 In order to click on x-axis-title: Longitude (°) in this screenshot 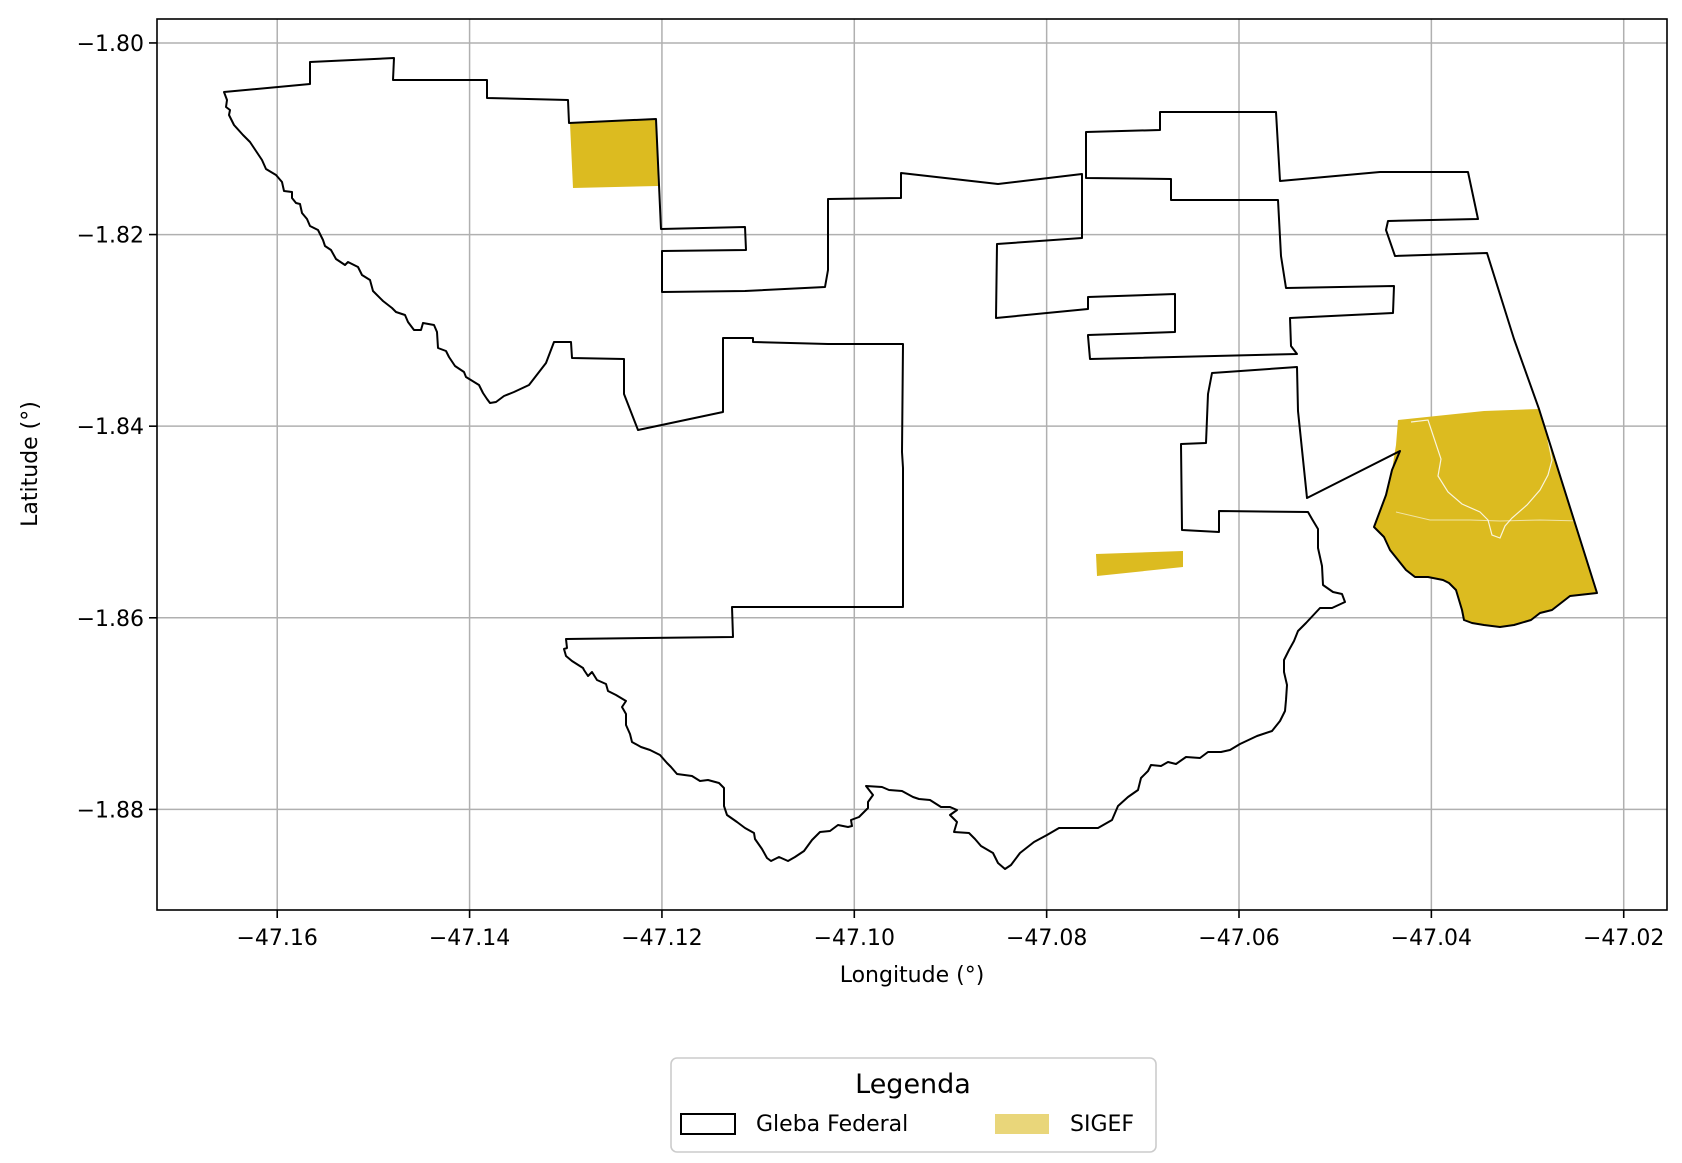, I will do `click(912, 975)`.